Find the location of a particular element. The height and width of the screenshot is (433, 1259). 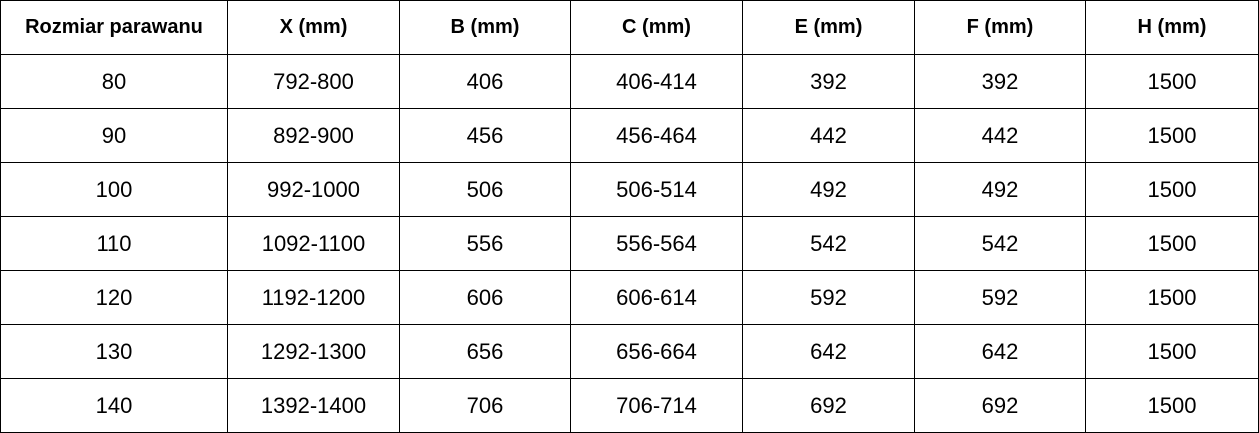

table-cell: 706-714 is located at coordinates (656, 405).